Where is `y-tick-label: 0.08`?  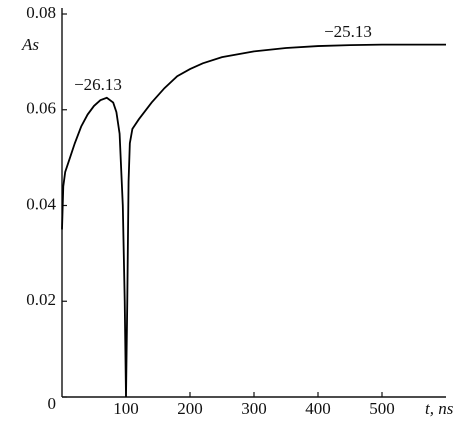 y-tick-label: 0.08 is located at coordinates (41, 12).